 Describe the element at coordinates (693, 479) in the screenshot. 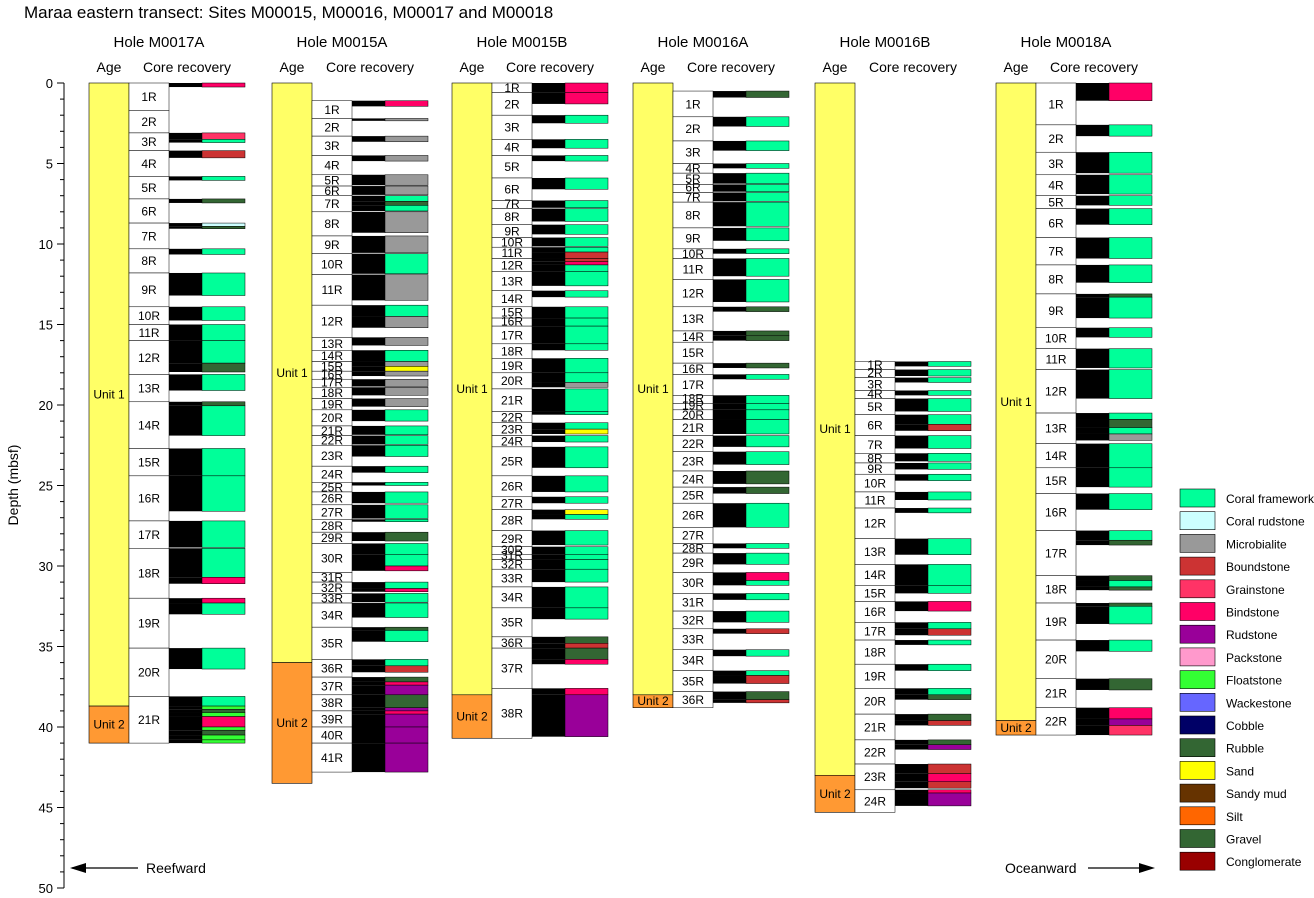

I see `core-label: 24R` at that location.